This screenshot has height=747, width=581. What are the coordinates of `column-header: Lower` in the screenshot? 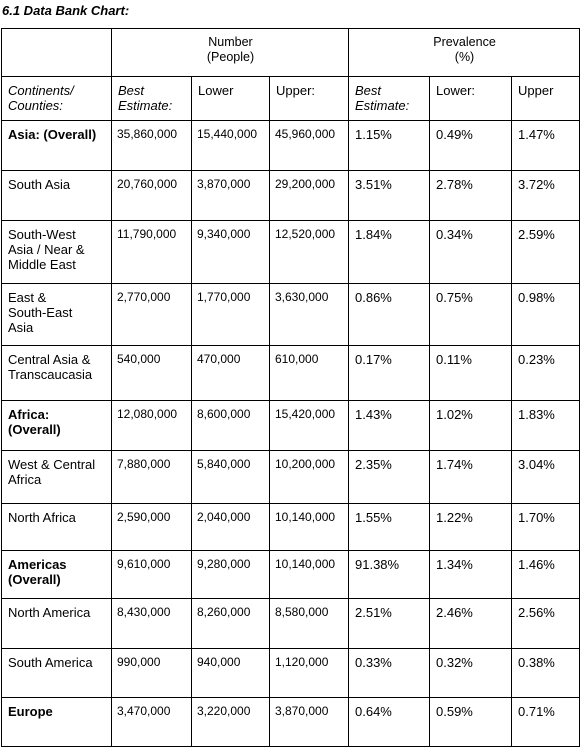 It's located at (230, 98).